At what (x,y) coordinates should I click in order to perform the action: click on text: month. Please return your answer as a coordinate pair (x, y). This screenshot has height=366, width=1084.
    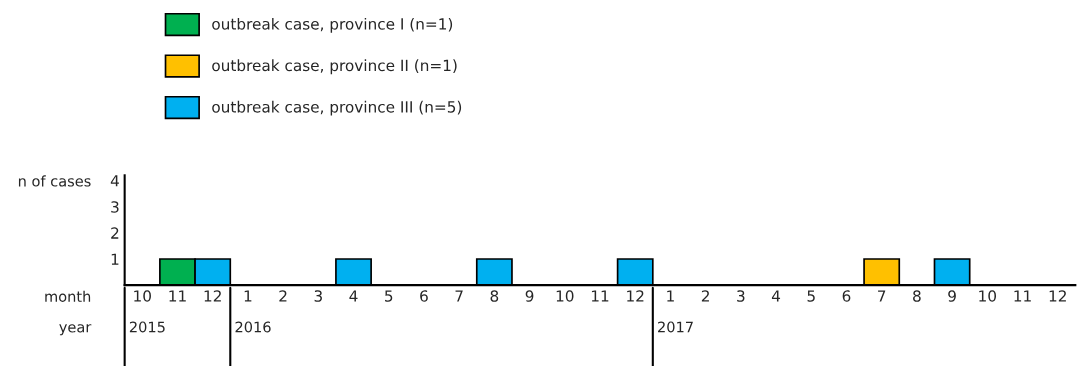
    Looking at the image, I should click on (68, 296).